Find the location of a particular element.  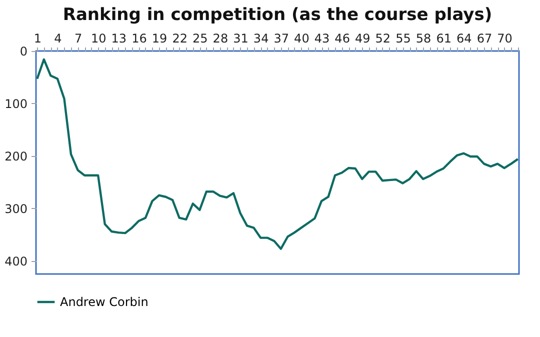

y-tick-label: 200 is located at coordinates (16, 156).